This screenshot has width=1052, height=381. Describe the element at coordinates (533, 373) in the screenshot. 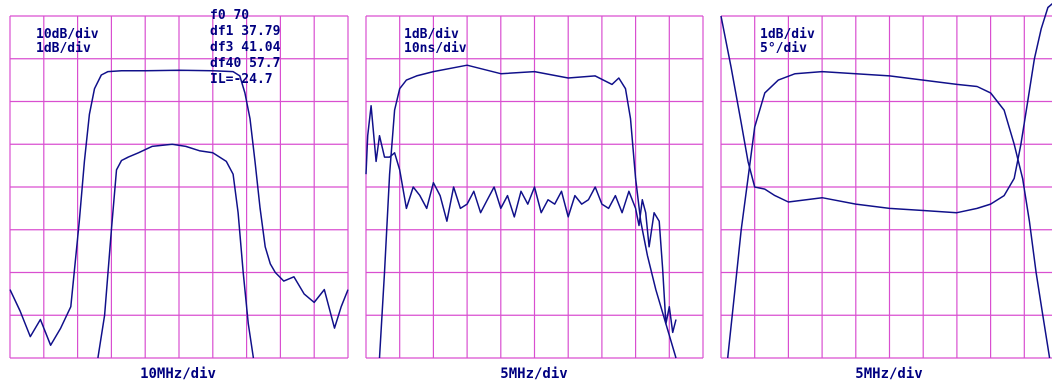

I see `panel-2-x-axis-label: 5MHz/div` at that location.